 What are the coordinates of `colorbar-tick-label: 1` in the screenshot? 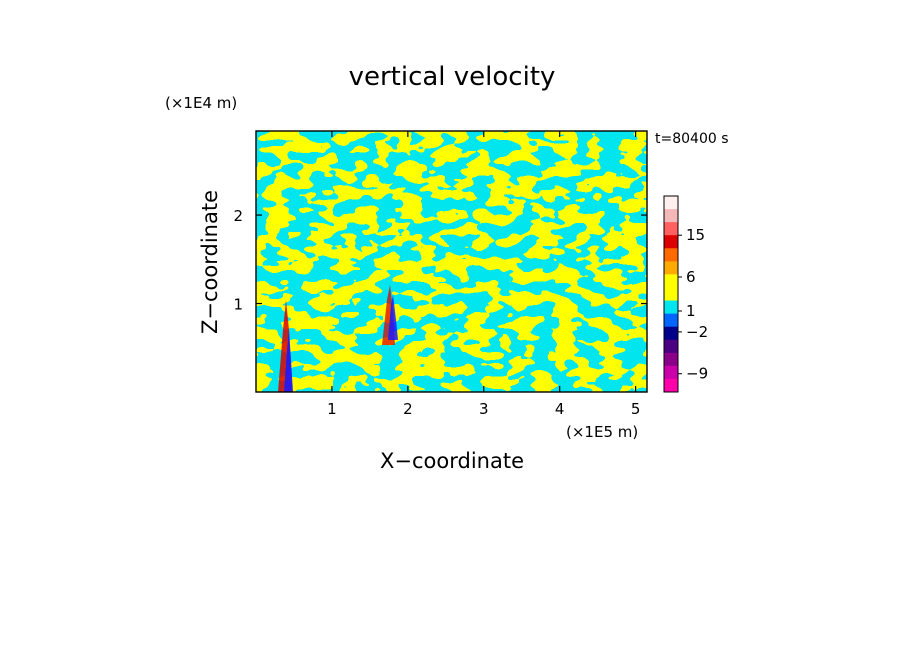 It's located at (691, 311).